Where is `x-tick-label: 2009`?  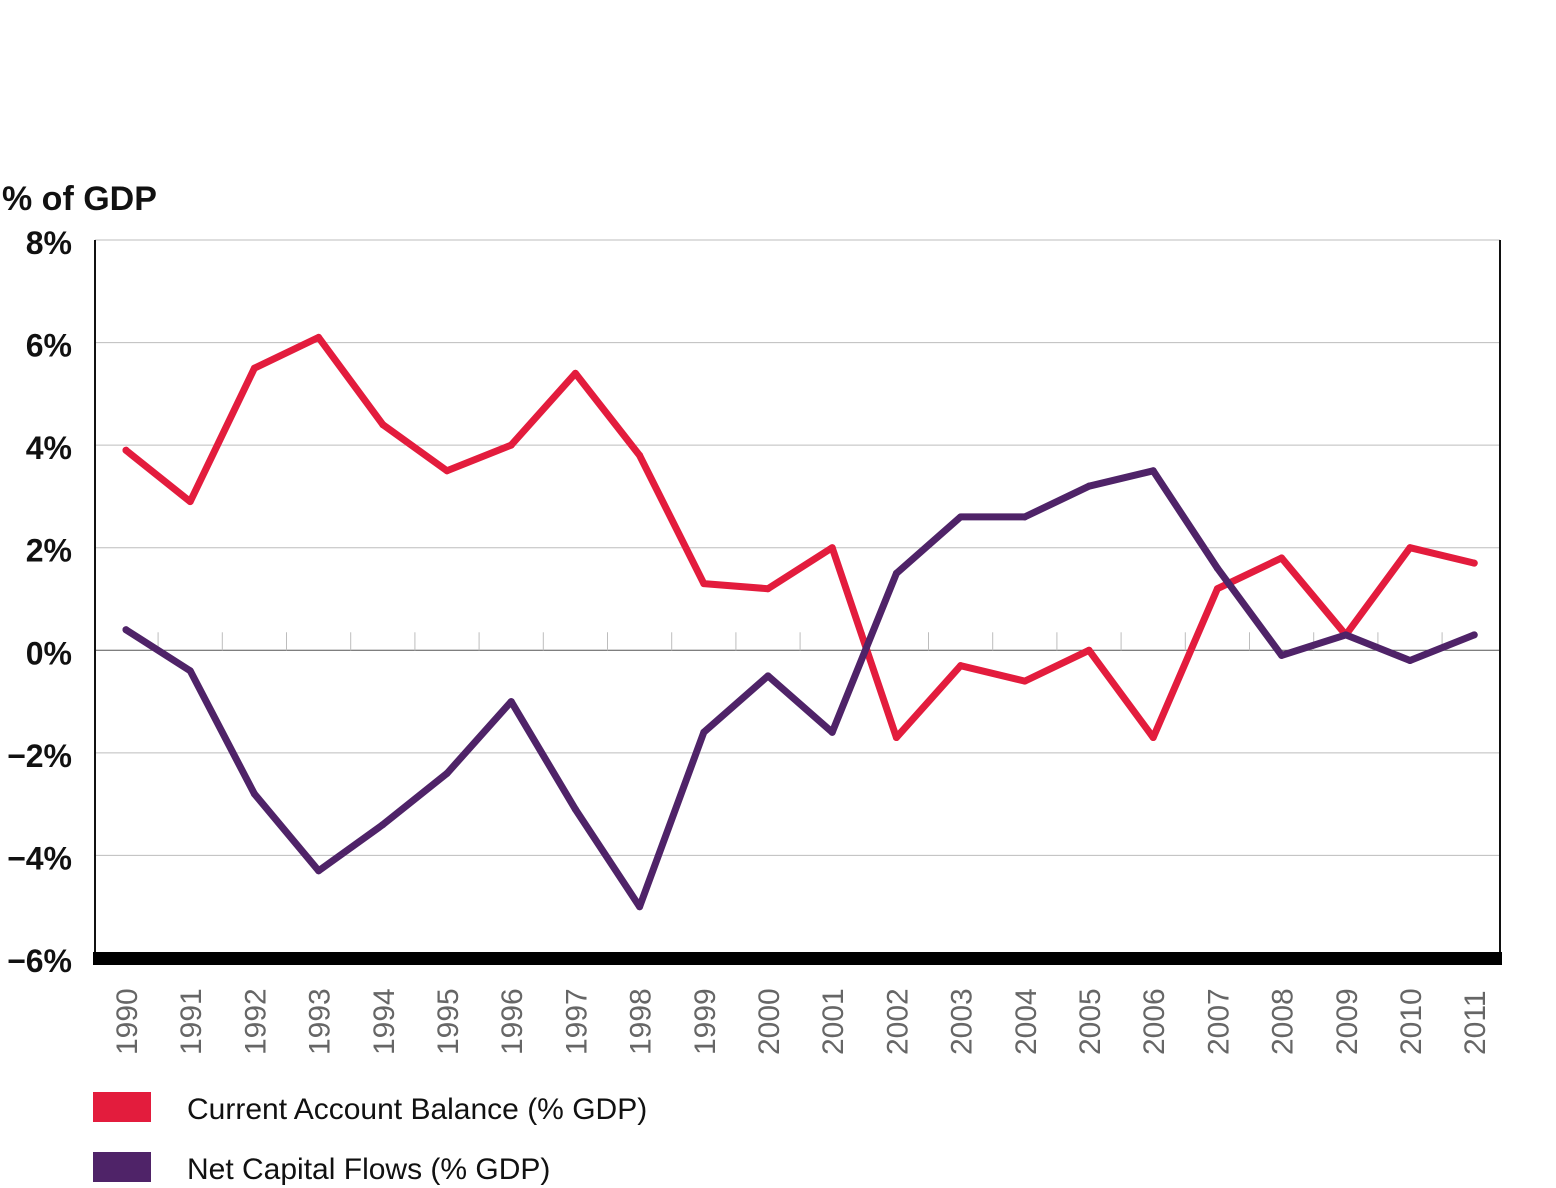 x-tick-label: 2009 is located at coordinates (1347, 1021).